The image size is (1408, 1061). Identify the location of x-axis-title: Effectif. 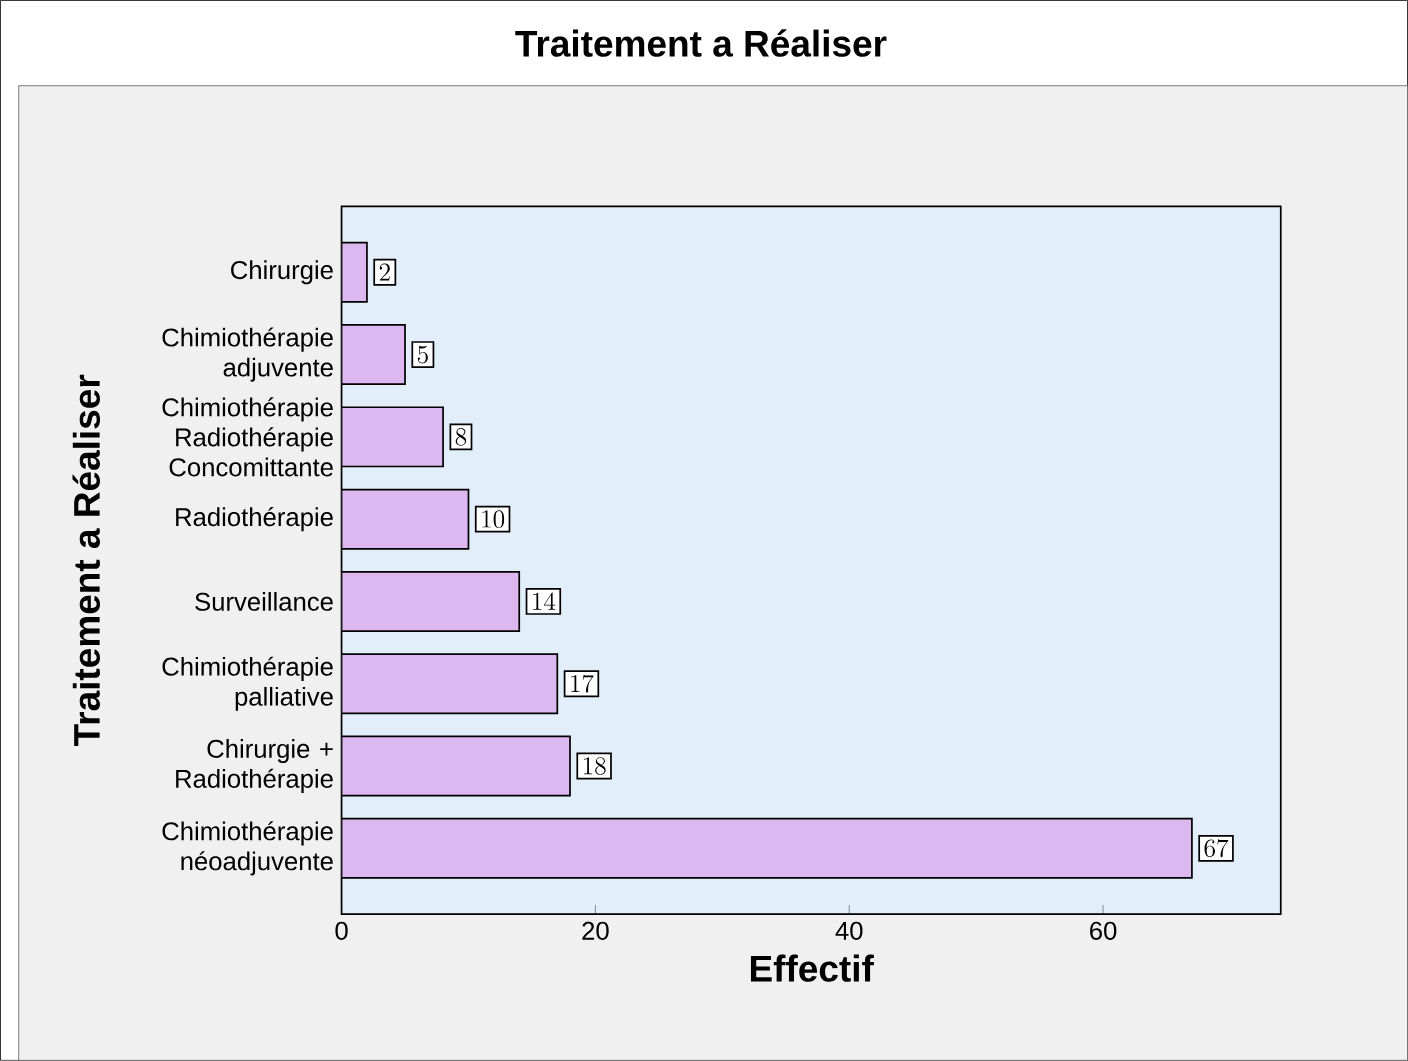
(812, 968).